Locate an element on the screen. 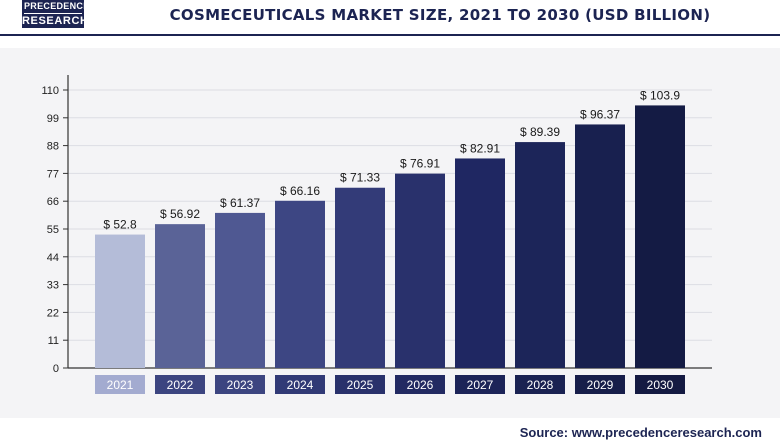 The image size is (780, 440). logo-line-1: PRECEDENCE is located at coordinates (56, 7).